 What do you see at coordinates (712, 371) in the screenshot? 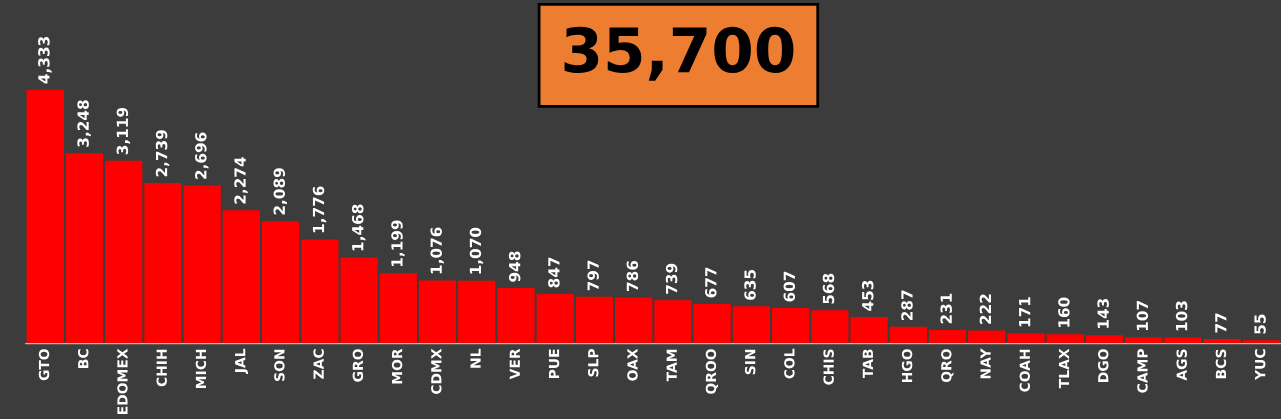
I see `x-tick-label: QROO` at bounding box center [712, 371].